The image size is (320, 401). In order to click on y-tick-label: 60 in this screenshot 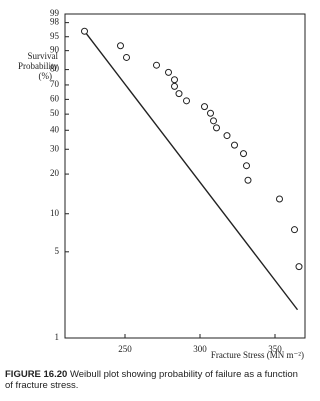, I will do `click(55, 98)`.